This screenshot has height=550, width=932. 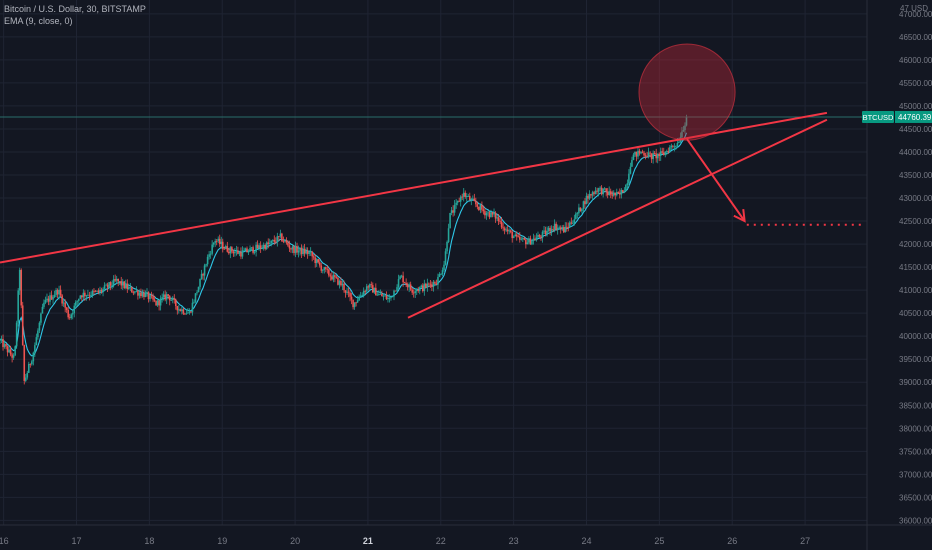 What do you see at coordinates (915, 37) in the screenshot?
I see `price-tick-label: 46500.00` at bounding box center [915, 37].